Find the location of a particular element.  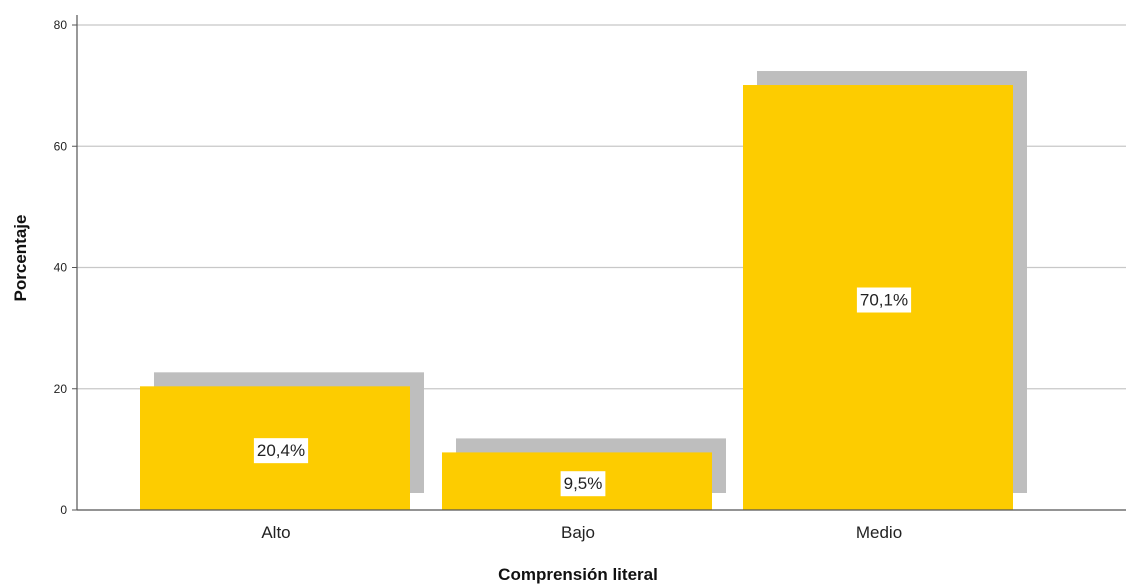

x-axis-category-labels: Alto Bajo Medio is located at coordinates (581, 532).